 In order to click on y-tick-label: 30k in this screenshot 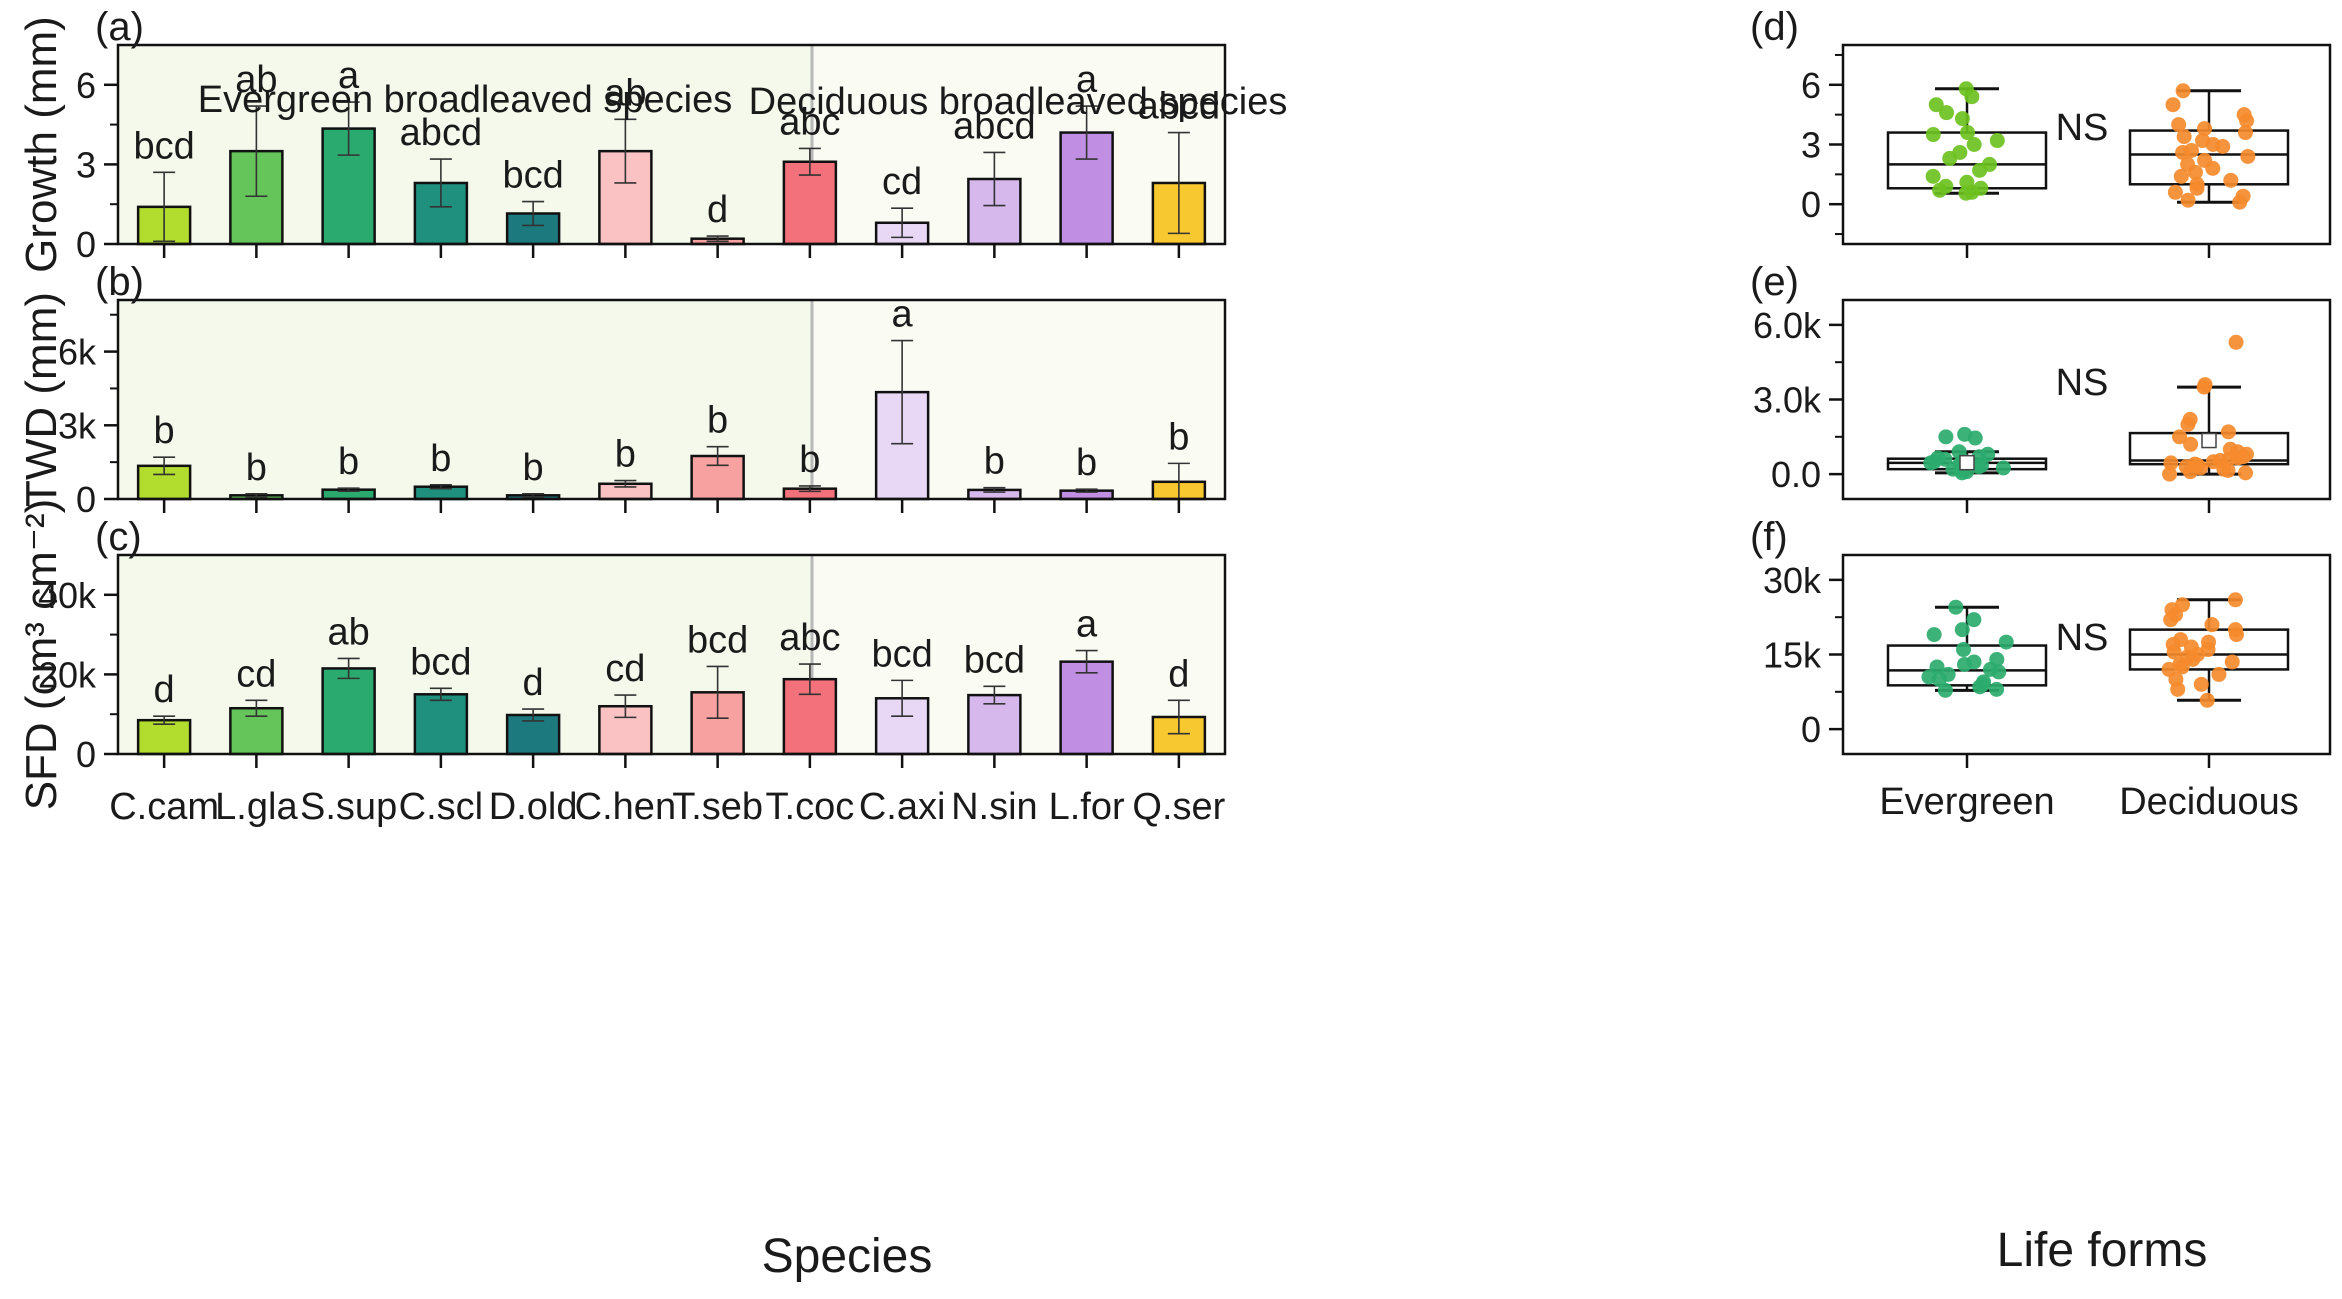, I will do `click(1792, 580)`.